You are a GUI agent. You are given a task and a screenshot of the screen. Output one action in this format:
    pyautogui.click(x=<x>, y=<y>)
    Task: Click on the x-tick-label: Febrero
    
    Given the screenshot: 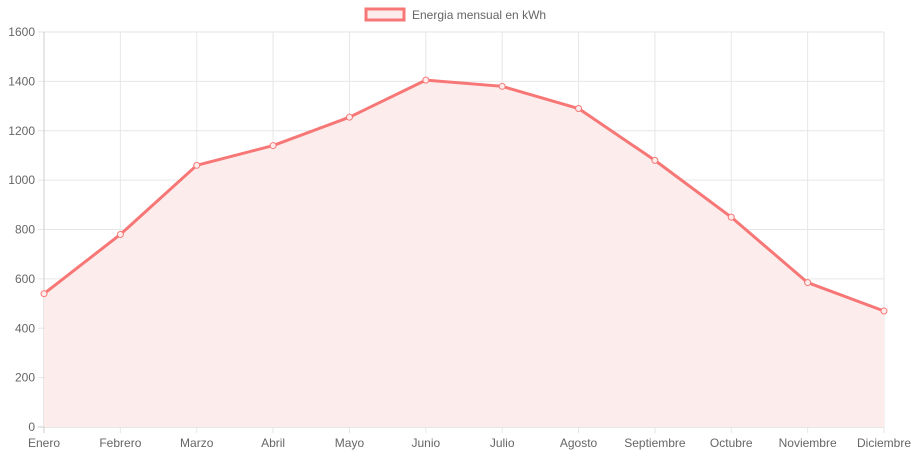 What is the action you would take?
    pyautogui.click(x=120, y=443)
    